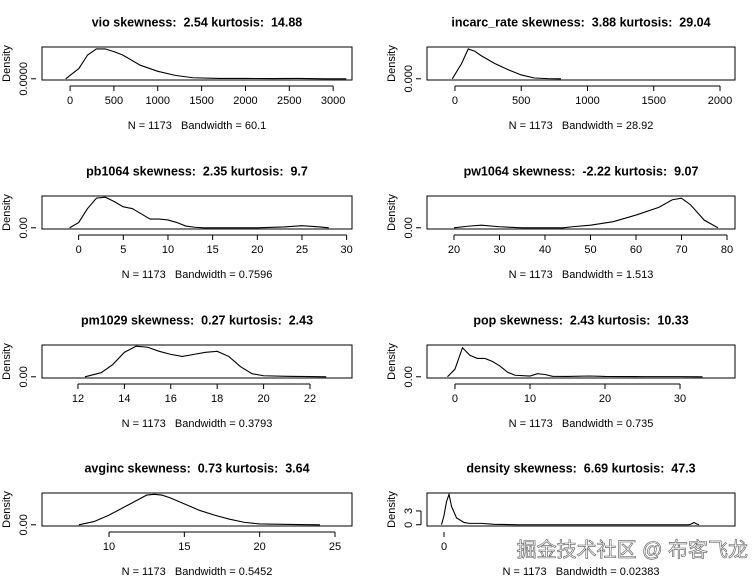 This screenshot has height=583, width=754. Describe the element at coordinates (197, 424) in the screenshot. I see `x-axis-label: N = 1173 Bandwidth = 0.3793` at that location.